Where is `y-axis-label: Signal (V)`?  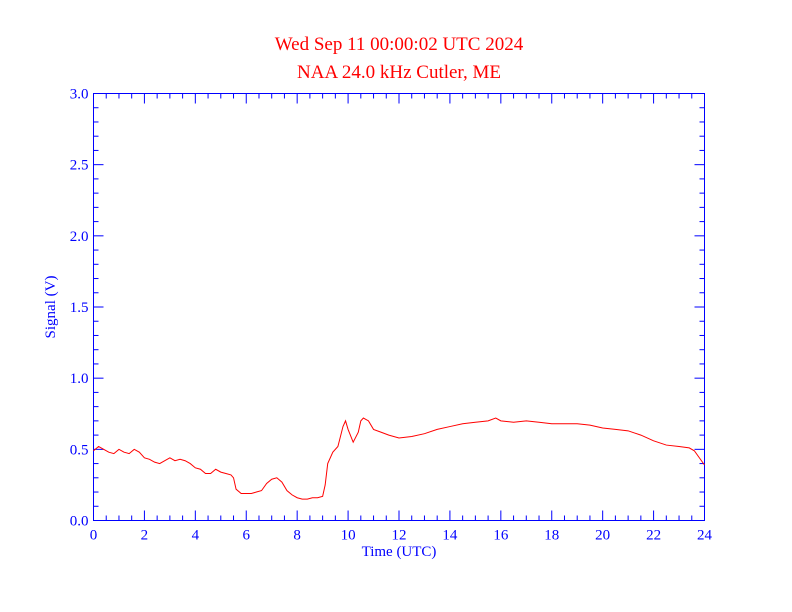 y-axis-label: Signal (V) is located at coordinates (51, 307).